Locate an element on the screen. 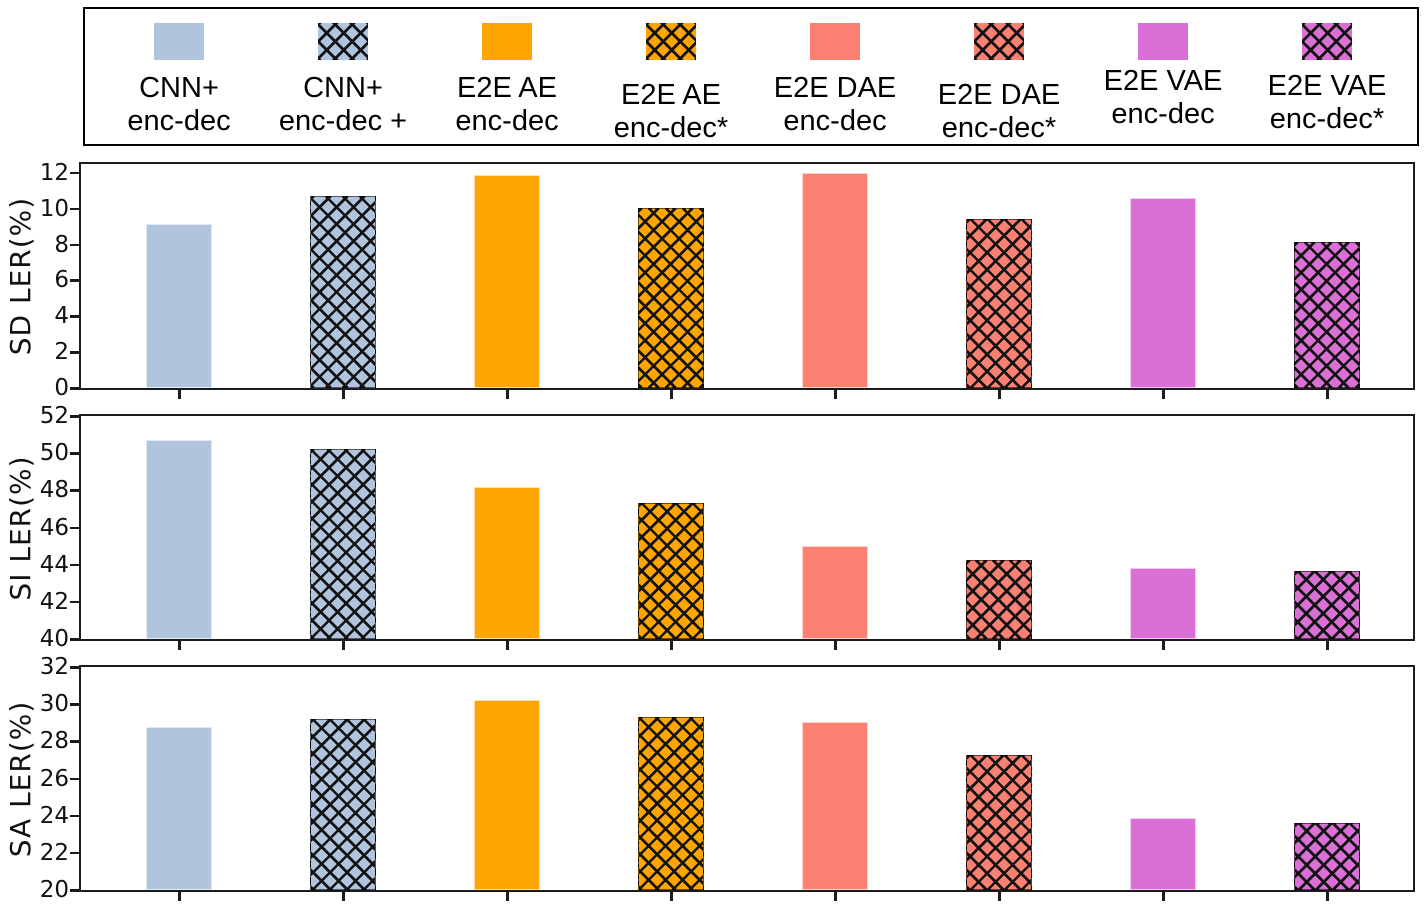  y-tick-label: 2 is located at coordinates (61, 352).